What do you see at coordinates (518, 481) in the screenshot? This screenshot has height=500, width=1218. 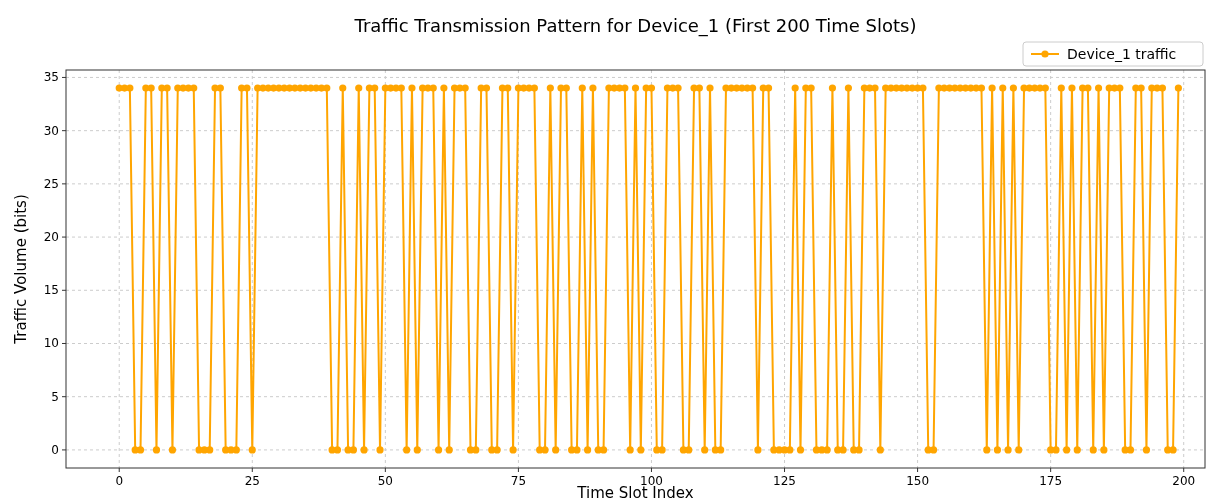 I see `x-tick-label: 75` at bounding box center [518, 481].